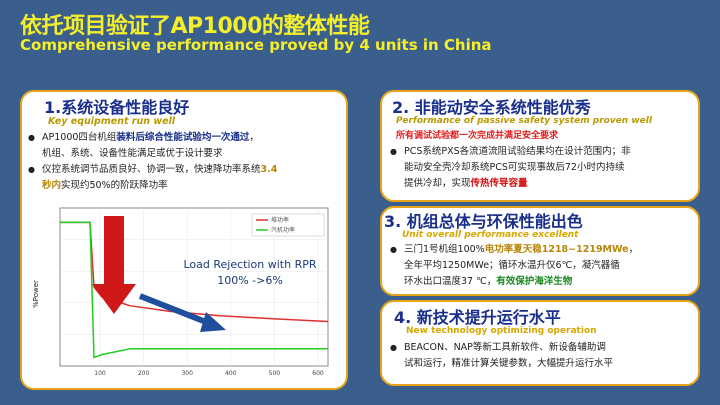 The width and height of the screenshot is (720, 405). I want to click on list-item: 仪控系统调节品质良好、协调一致，快速降功率系统3.4, so click(186, 170).